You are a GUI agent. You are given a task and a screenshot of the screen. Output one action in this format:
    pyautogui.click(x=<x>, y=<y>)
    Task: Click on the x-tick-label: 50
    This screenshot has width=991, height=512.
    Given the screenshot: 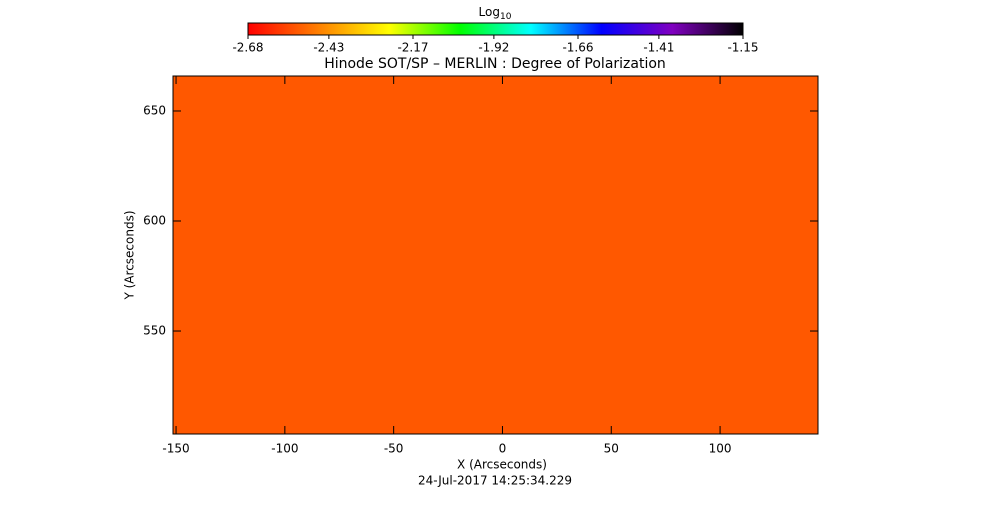 What is the action you would take?
    pyautogui.click(x=611, y=449)
    